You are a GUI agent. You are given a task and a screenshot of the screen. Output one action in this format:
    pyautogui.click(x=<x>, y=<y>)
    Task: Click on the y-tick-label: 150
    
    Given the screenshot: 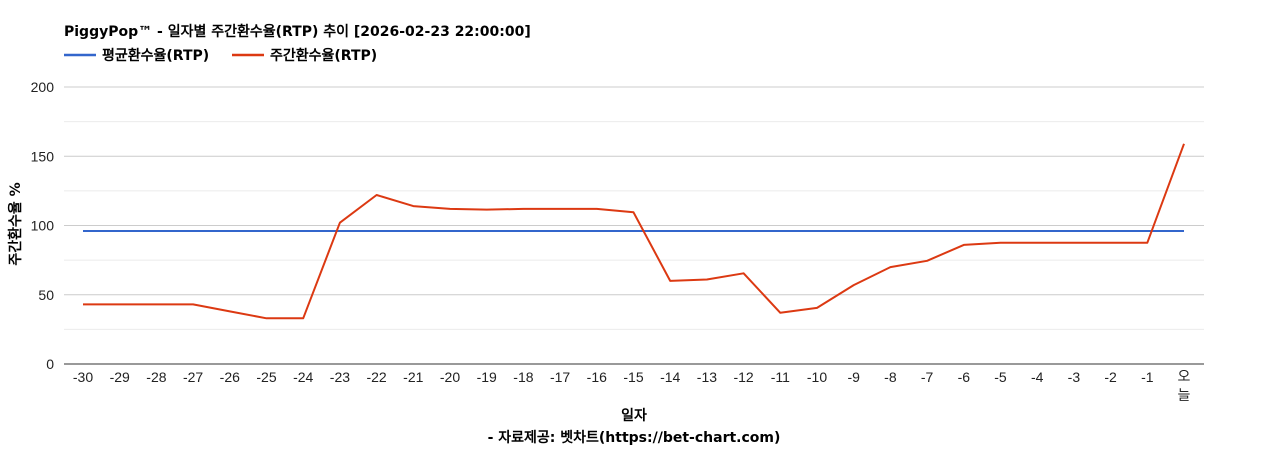 What is the action you would take?
    pyautogui.click(x=43, y=156)
    